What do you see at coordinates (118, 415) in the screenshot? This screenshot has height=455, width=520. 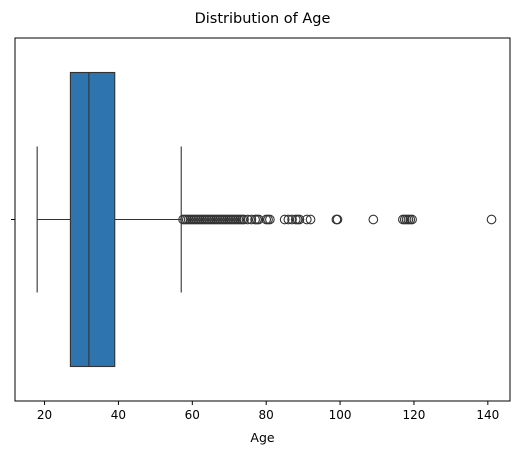 I see `x-tick-label: 40` at bounding box center [118, 415].